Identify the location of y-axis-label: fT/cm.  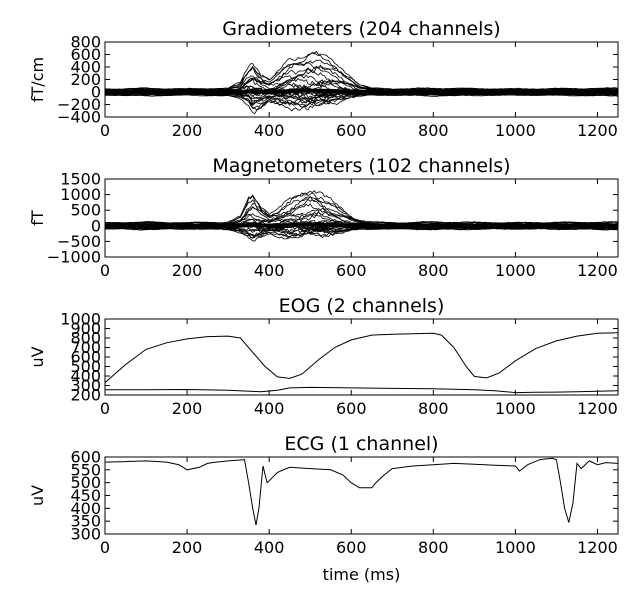
(37, 79).